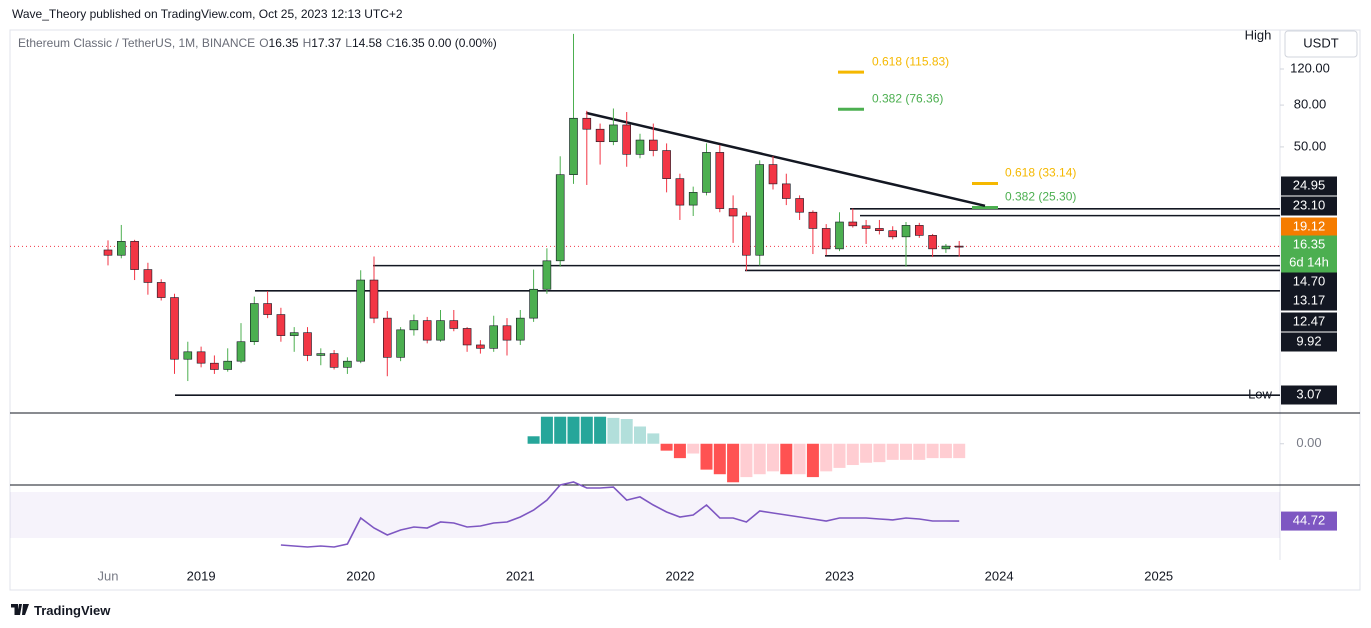 Image resolution: width=1371 pixels, height=628 pixels. What do you see at coordinates (20, 609) in the screenshot?
I see `logo` at bounding box center [20, 609].